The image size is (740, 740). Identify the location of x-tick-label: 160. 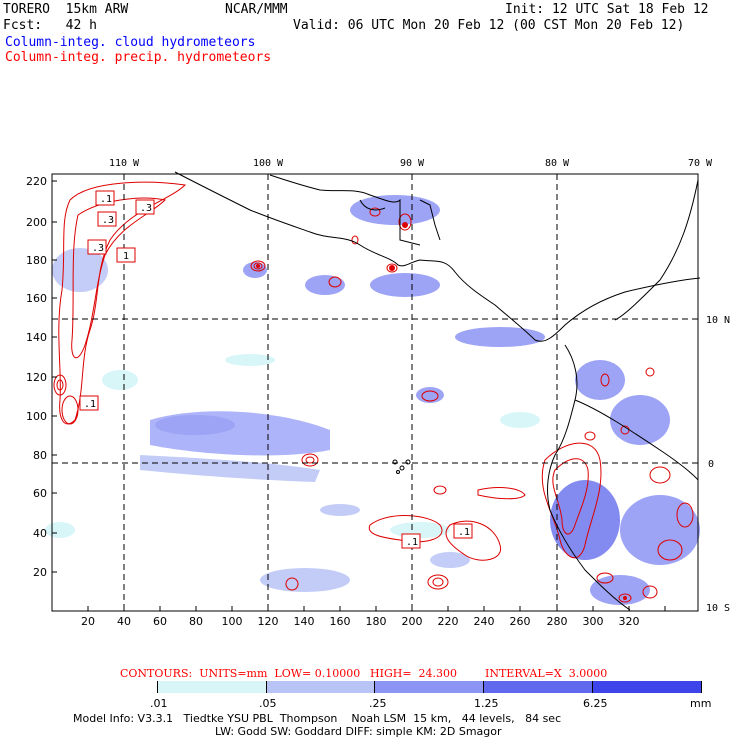
(340, 621).